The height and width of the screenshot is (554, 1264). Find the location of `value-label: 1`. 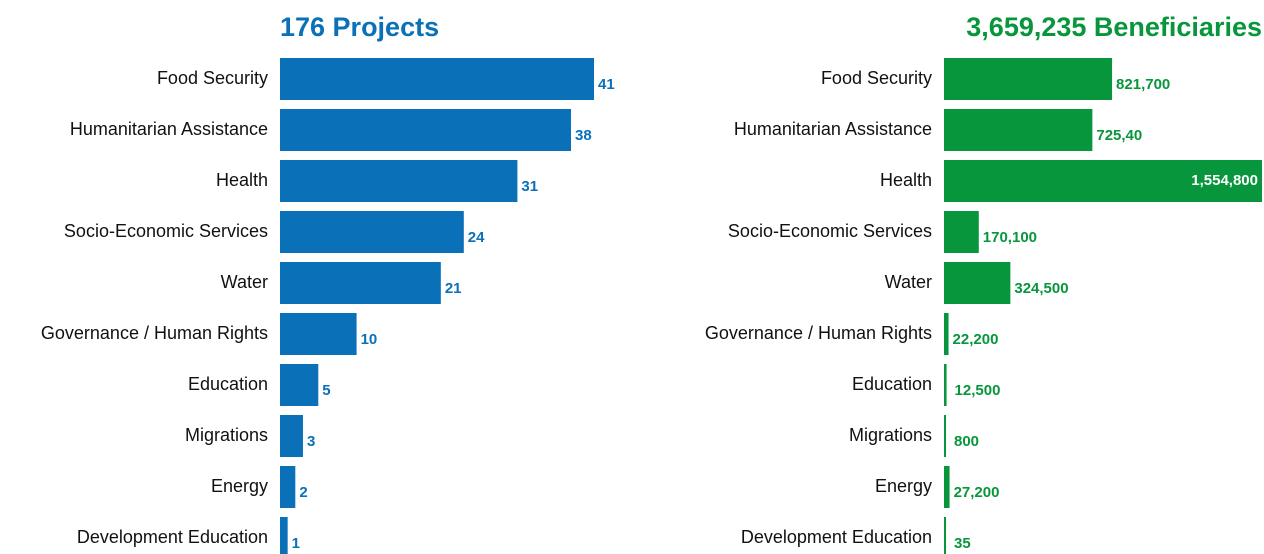

value-label: 1 is located at coordinates (296, 543).